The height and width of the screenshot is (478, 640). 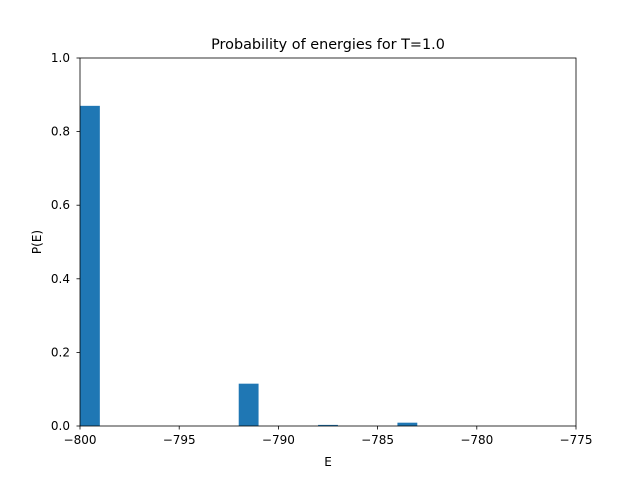 I want to click on x-tick-label: −780, so click(x=476, y=440).